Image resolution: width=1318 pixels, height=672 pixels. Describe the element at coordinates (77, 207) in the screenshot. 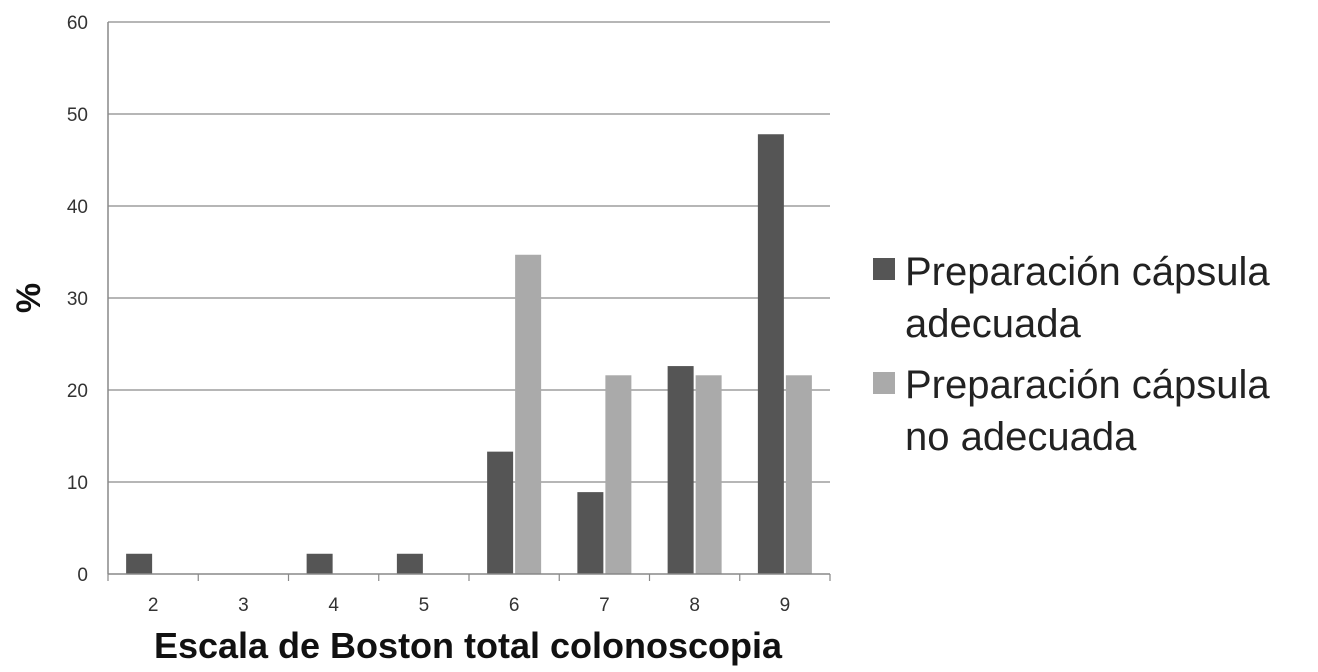

I see `y-tick-label: 40` at that location.